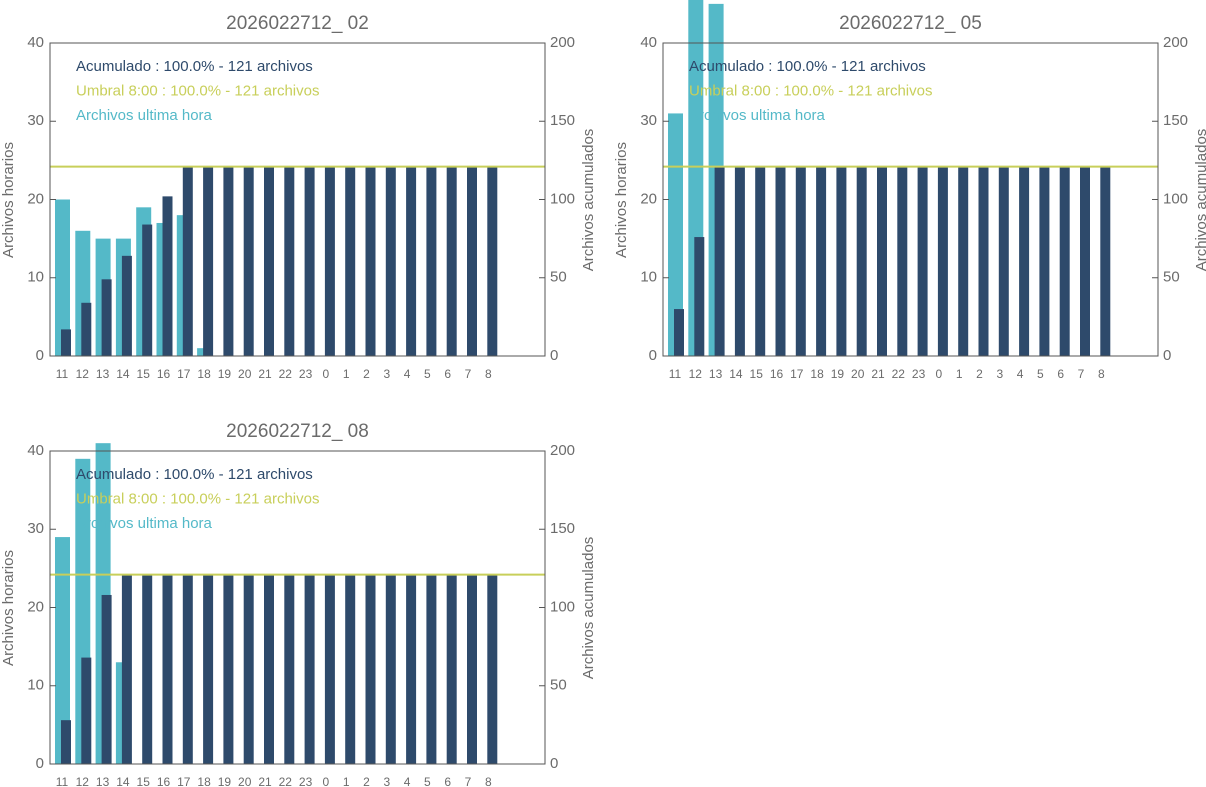 The image size is (1206, 787). Describe the element at coordinates (447, 374) in the screenshot. I see `x-tick-label: 6` at that location.